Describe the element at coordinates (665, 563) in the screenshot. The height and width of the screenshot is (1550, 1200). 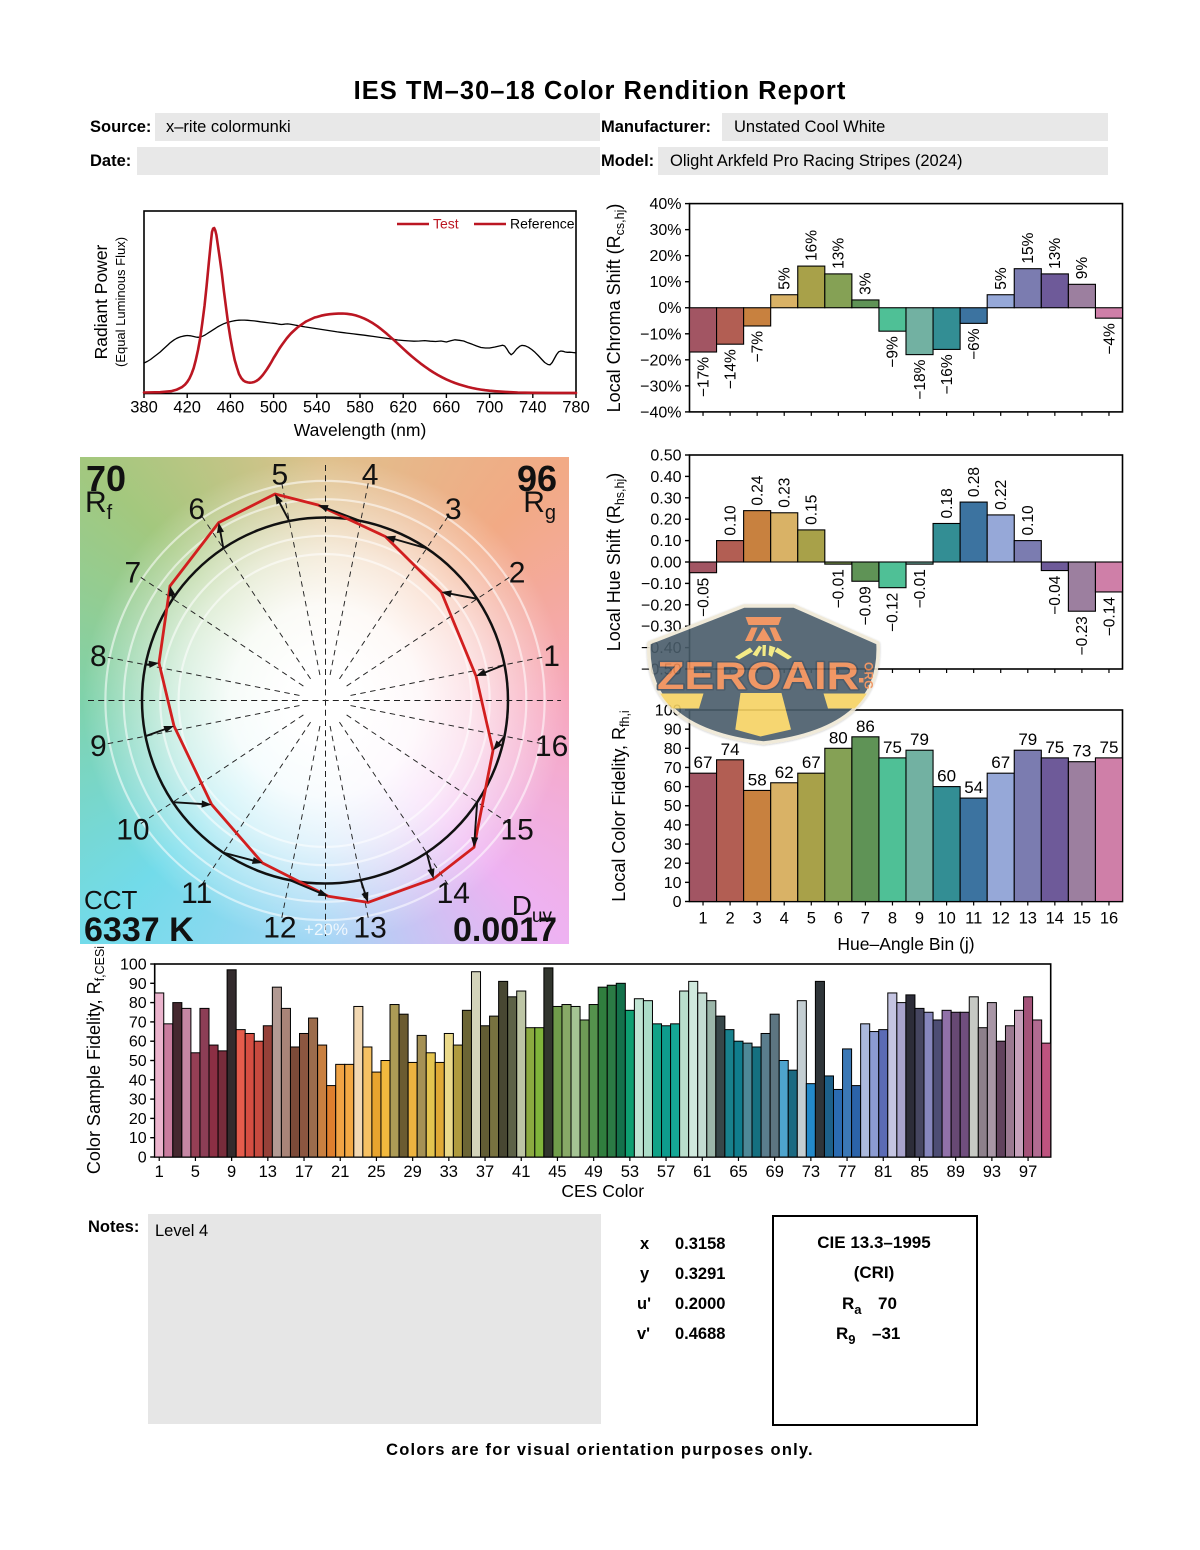
I see `svg-text: 0.00` at that location.